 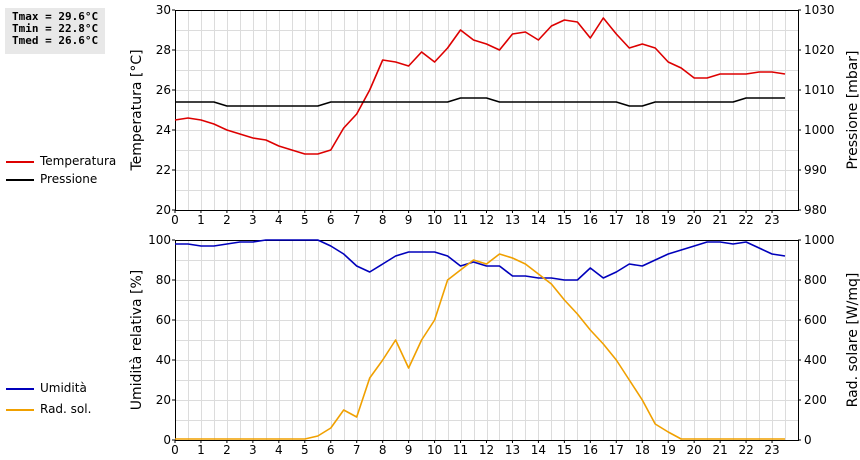 What do you see at coordinates (815, 360) in the screenshot?
I see `y-right-tick-label: 400` at bounding box center [815, 360].